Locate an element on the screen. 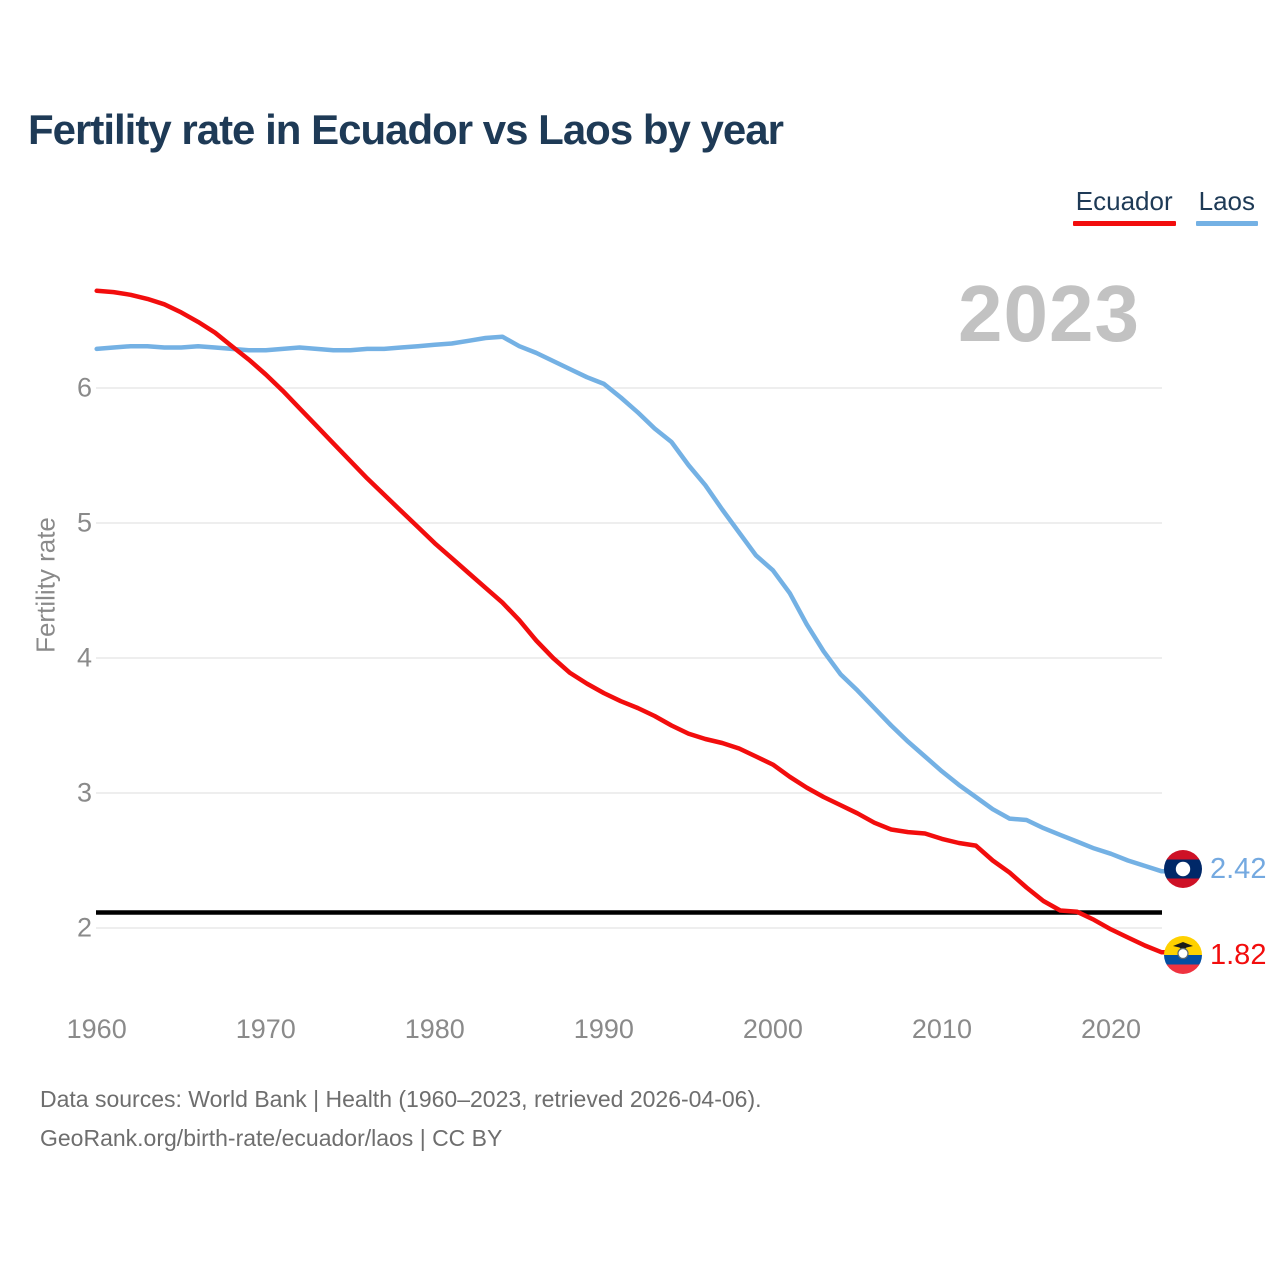 This screenshot has width=1280, height=1280. legend-item-laos: Laos is located at coordinates (1226, 206).